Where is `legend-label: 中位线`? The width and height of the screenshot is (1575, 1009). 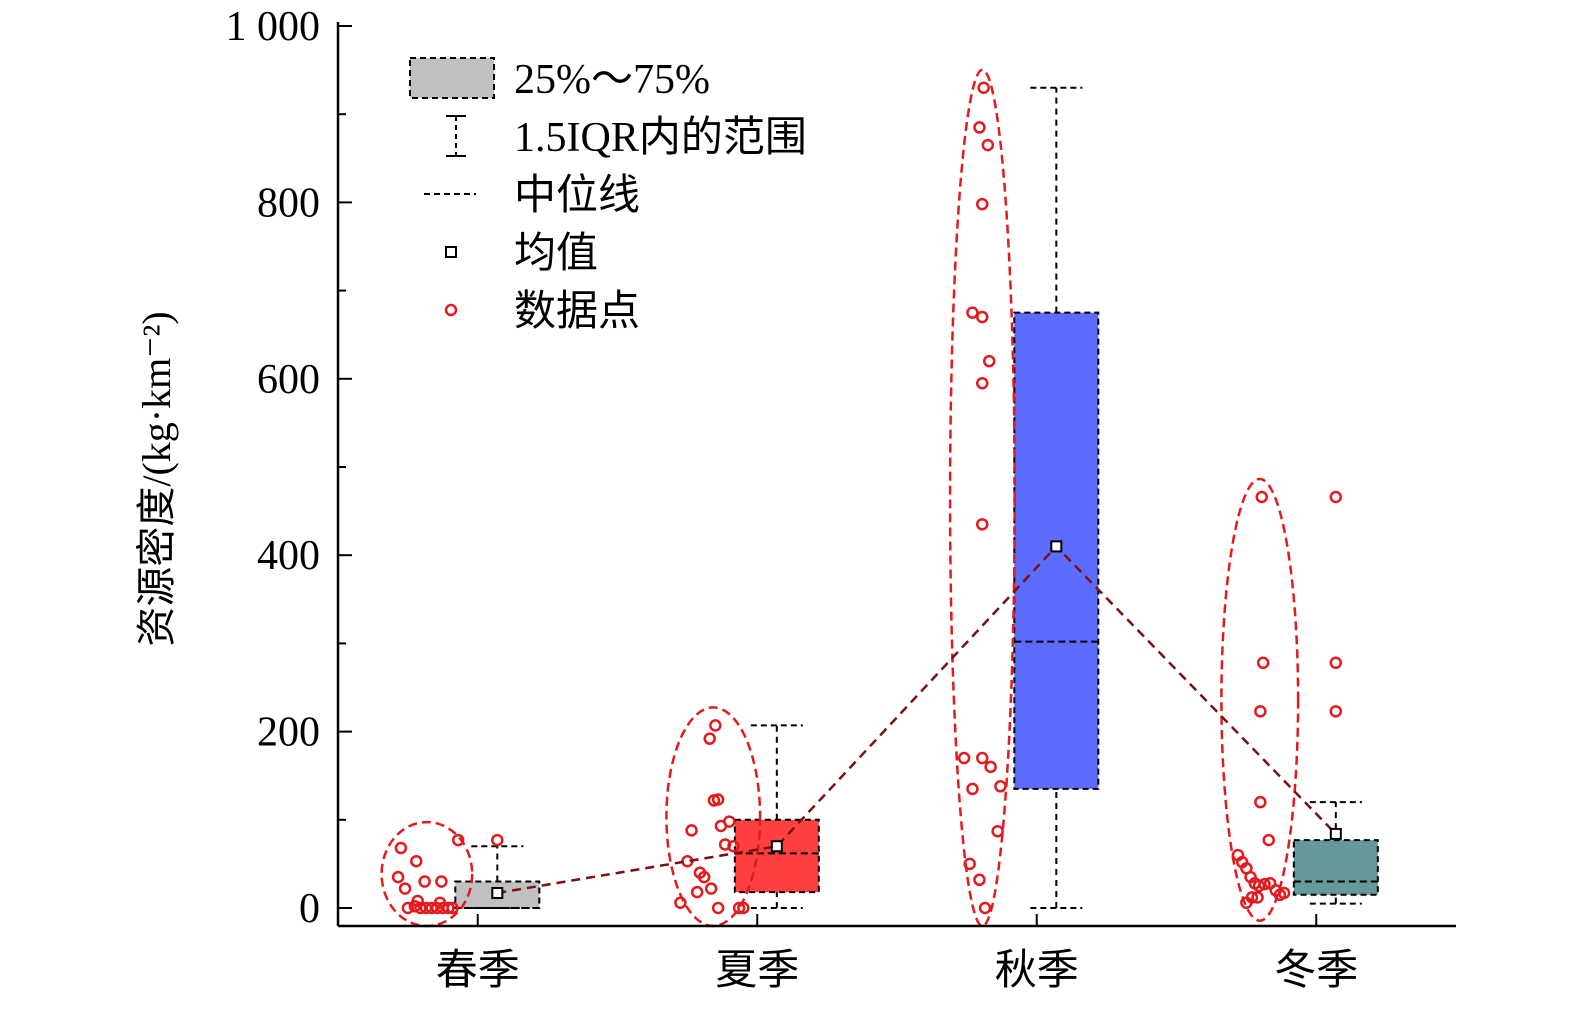 legend-label: 中位线 is located at coordinates (577, 195).